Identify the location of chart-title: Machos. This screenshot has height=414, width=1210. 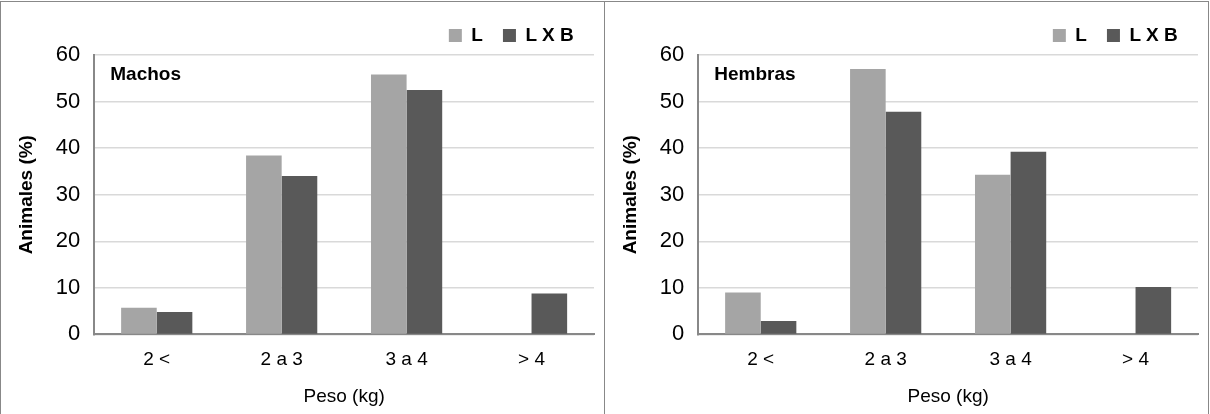
(146, 73).